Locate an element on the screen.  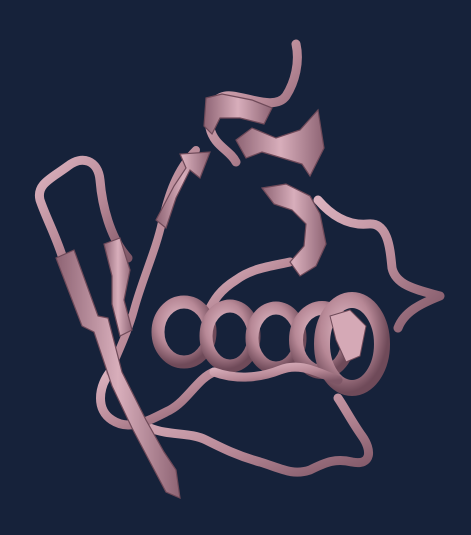
coil-left-loop is located at coordinates (83, 211).